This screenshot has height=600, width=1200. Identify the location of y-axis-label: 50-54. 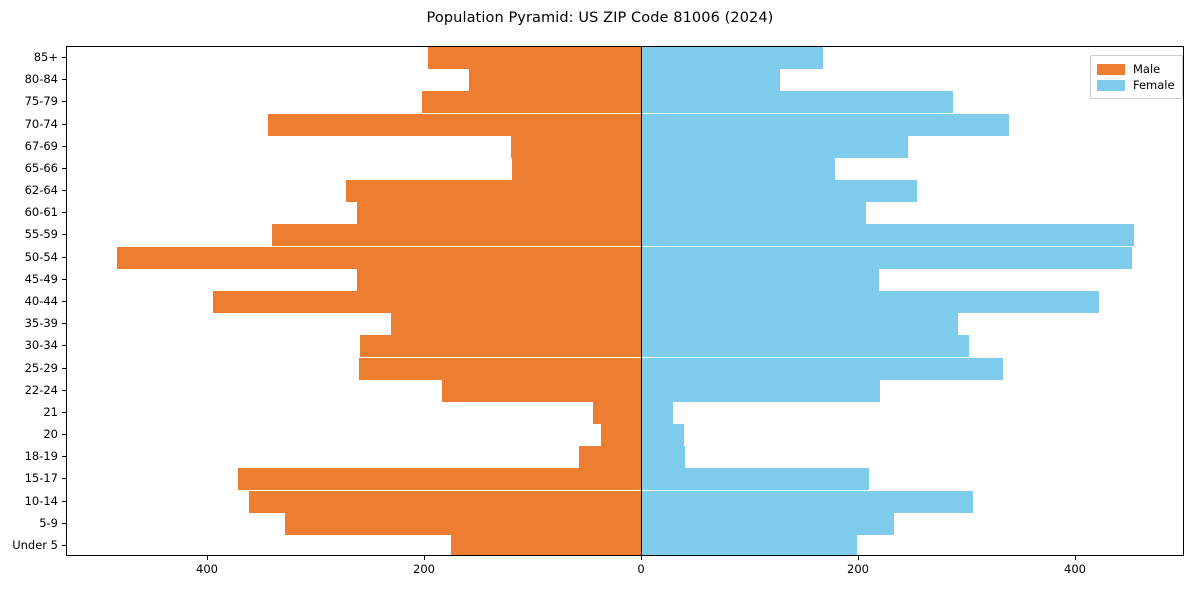
(41, 256).